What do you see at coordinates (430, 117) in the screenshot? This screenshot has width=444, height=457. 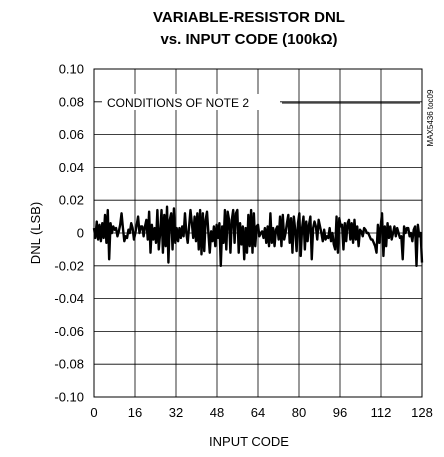 I see `side-label: MAX5436 toc09` at bounding box center [430, 117].